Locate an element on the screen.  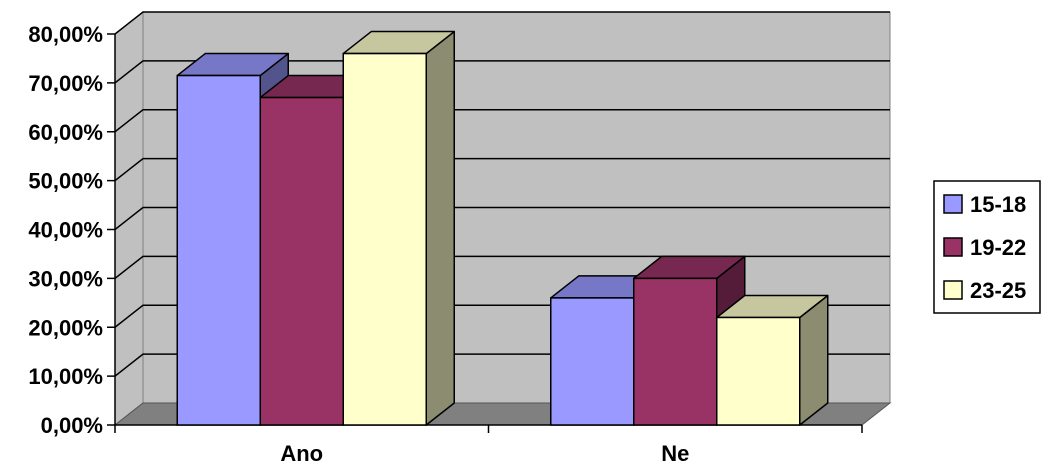
x-tick-label: Ne is located at coordinates (675, 453).